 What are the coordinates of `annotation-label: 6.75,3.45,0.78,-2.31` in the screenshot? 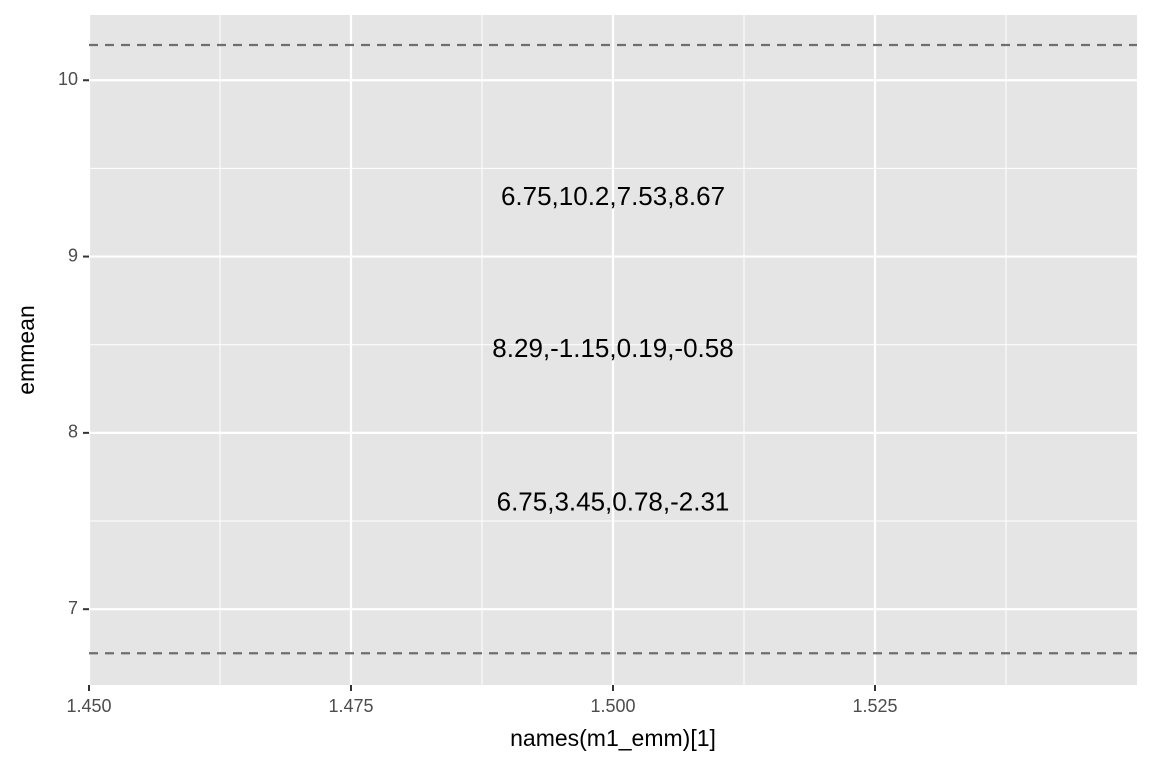 It's located at (613, 501).